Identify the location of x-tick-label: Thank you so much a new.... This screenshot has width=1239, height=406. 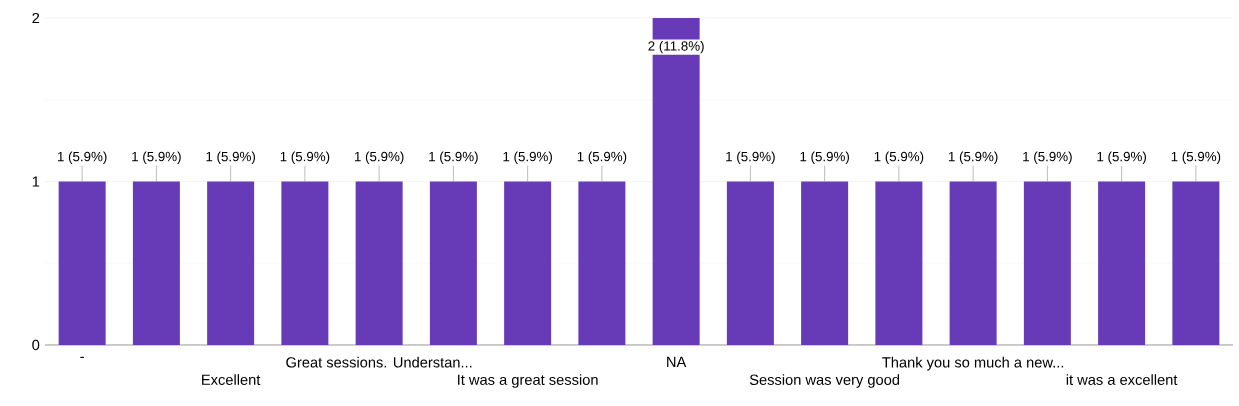
(973, 363).